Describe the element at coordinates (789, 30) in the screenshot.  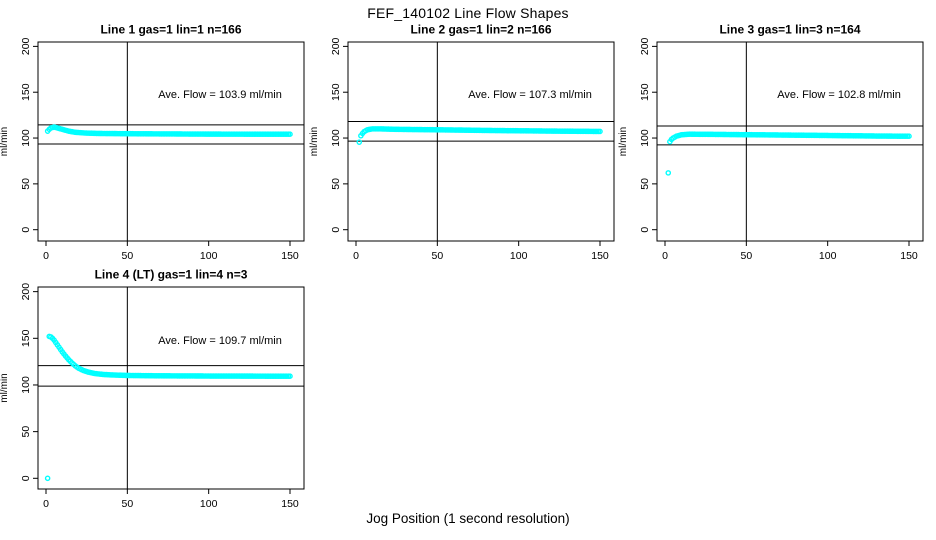
I see `panel-title: Line 3 gas=1 lin=3 n=164` at that location.